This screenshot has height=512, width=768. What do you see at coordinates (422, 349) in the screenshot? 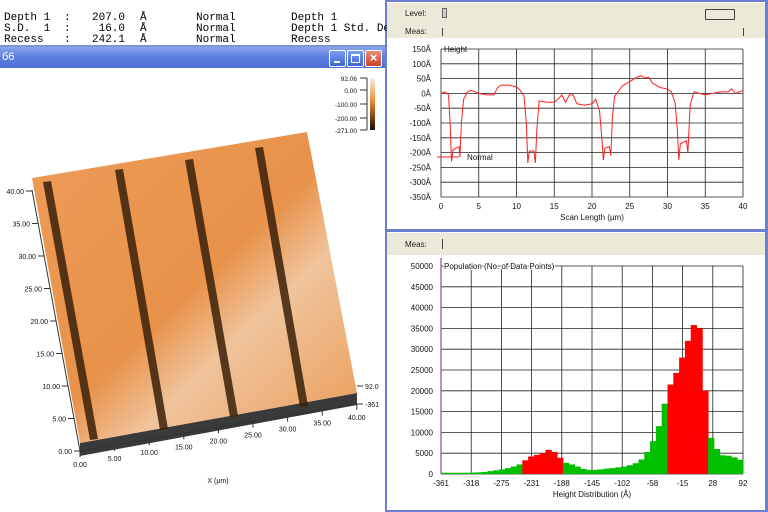
I see `y-tick-label: 30000` at bounding box center [422, 349].